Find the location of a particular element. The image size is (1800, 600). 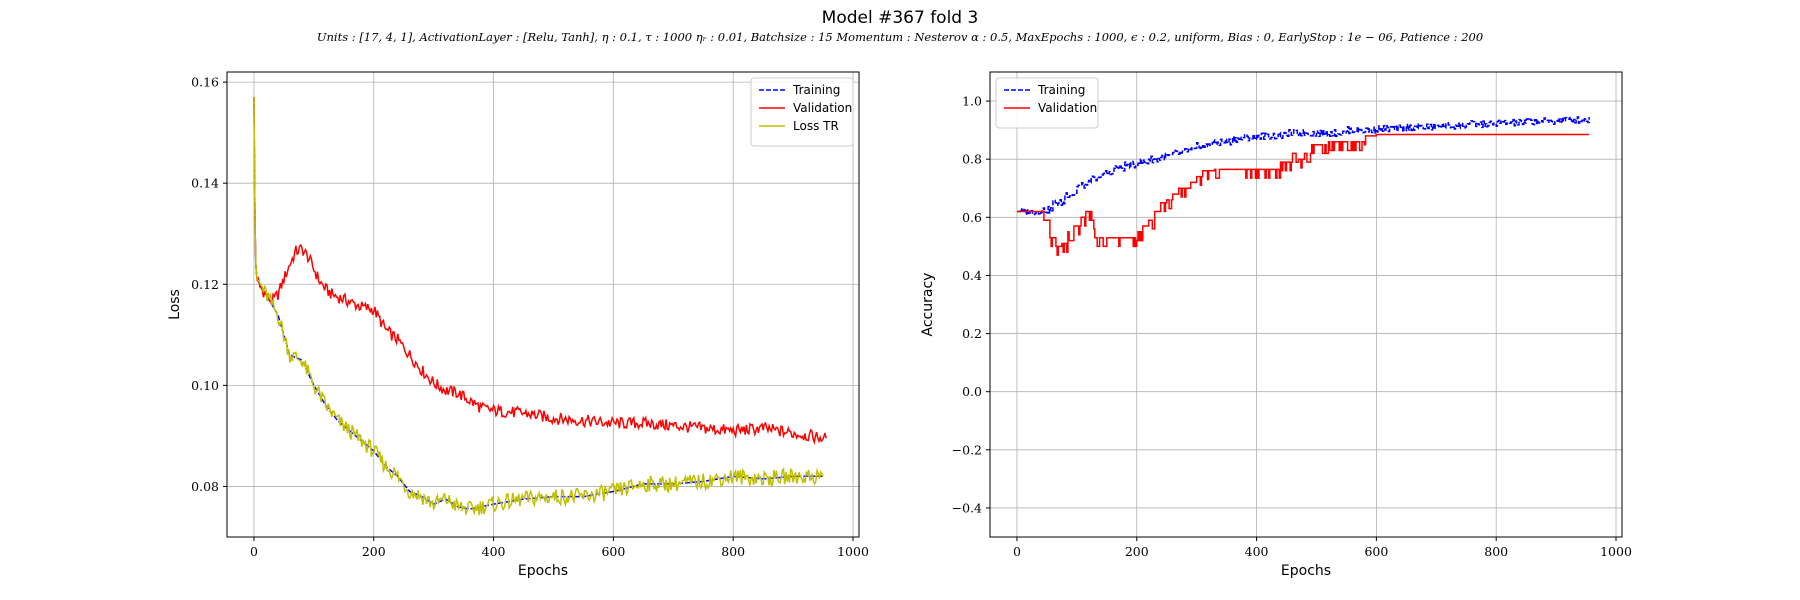

y-tick-label: 0.2 is located at coordinates (972, 333).